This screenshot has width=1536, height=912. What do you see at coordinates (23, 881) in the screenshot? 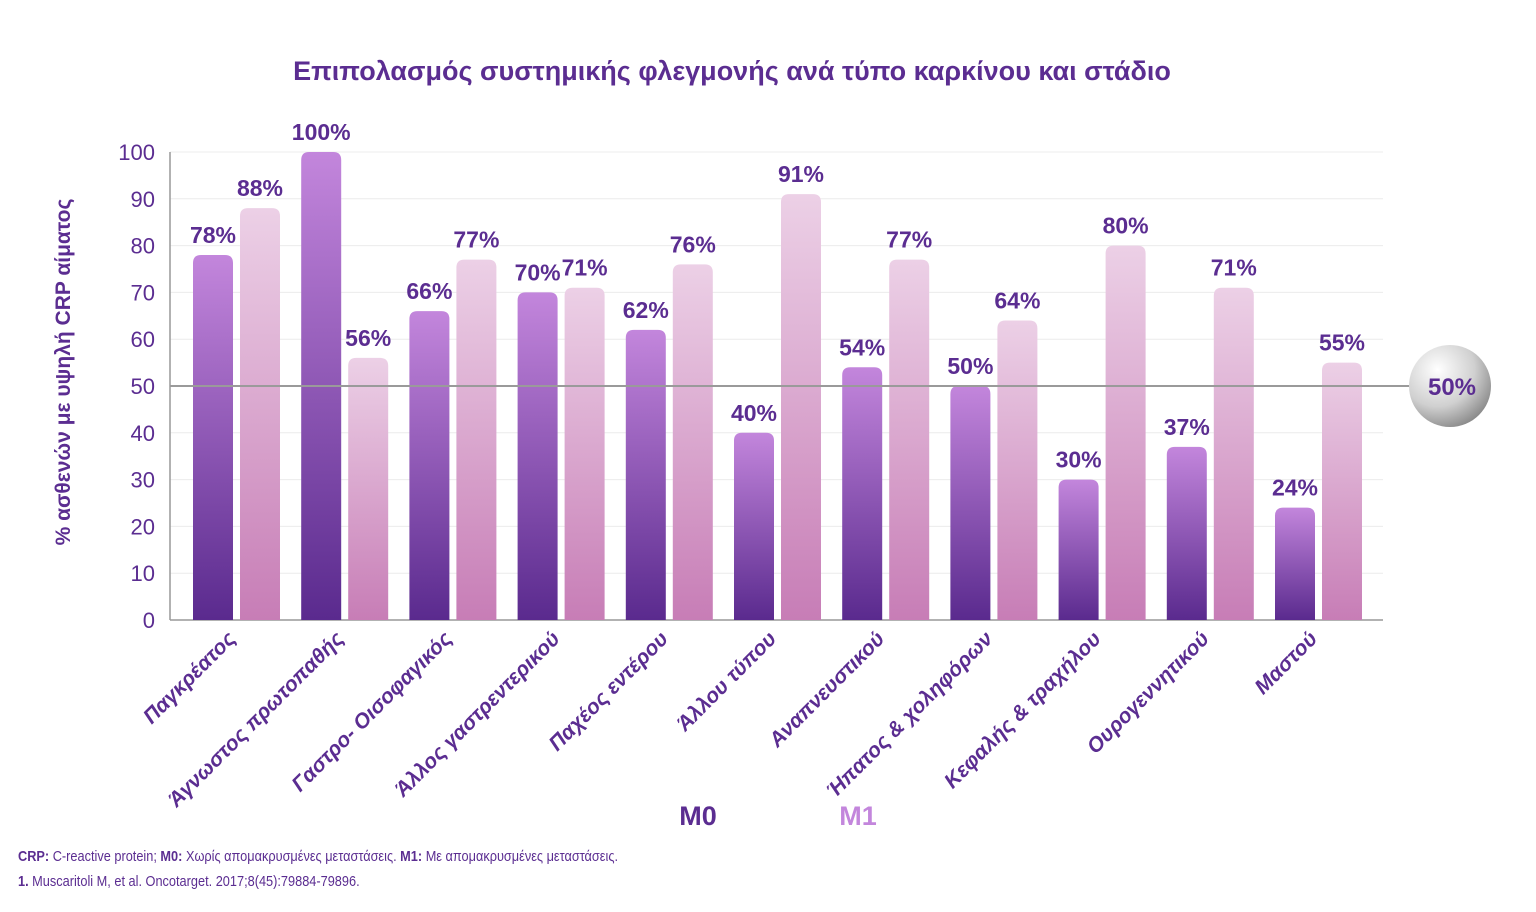
I see `footnote-ref-num: 1.` at bounding box center [23, 881].